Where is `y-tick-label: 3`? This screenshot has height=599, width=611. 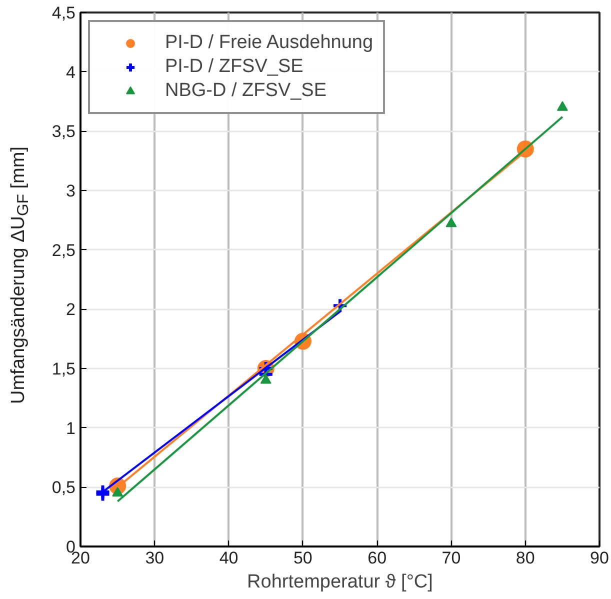 y-tick-label: 3 is located at coordinates (71, 191).